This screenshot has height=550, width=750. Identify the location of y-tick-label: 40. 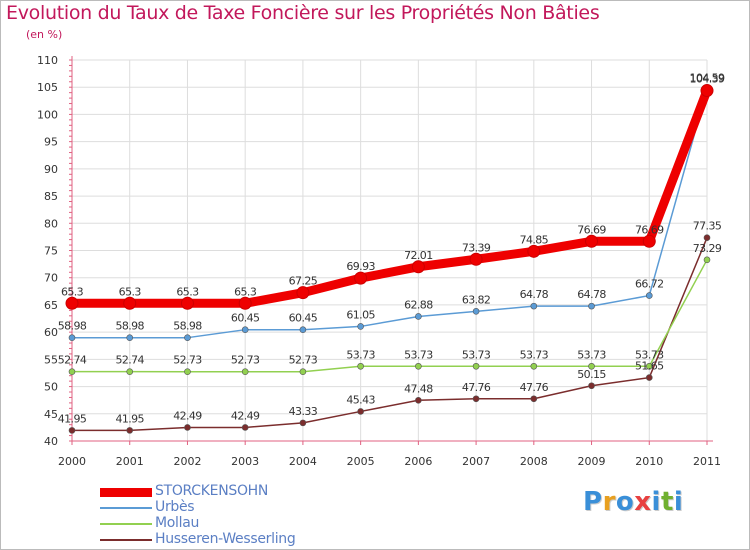
(51, 441).